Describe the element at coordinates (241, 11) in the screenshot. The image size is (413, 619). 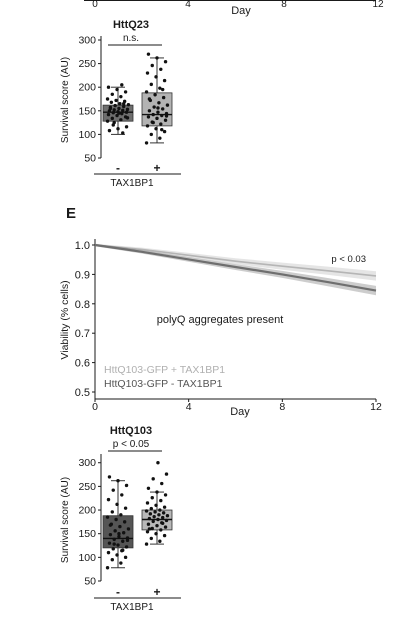
I see `top-x-label: Day` at that location.